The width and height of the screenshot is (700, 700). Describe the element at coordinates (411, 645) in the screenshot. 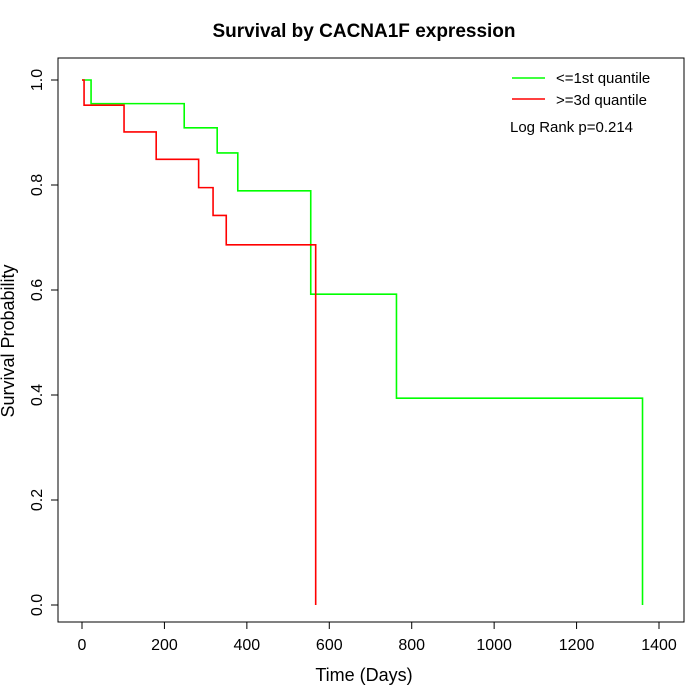

I see `x-tick-label: 800` at that location.